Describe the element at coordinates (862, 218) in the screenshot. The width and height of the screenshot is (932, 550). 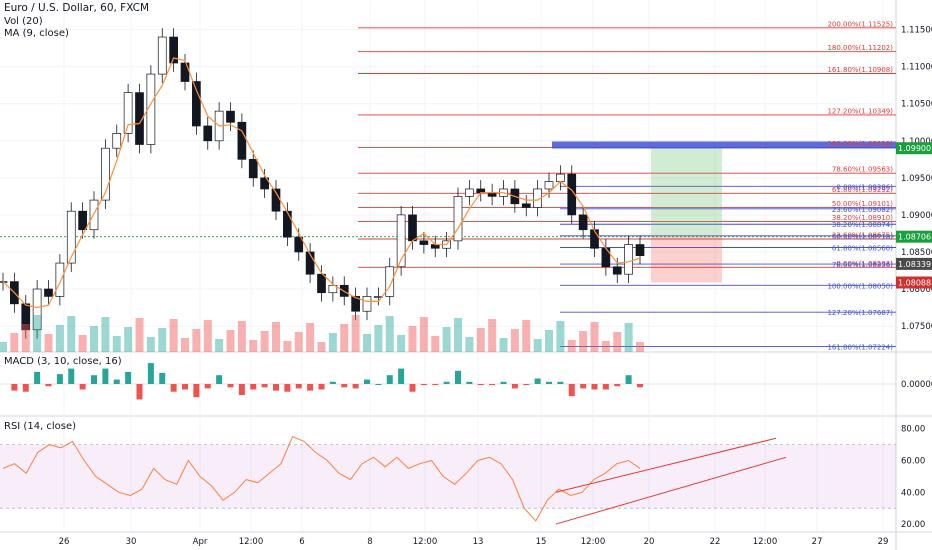
I see `fib-level-label: 38.20%(1.08910)` at that location.